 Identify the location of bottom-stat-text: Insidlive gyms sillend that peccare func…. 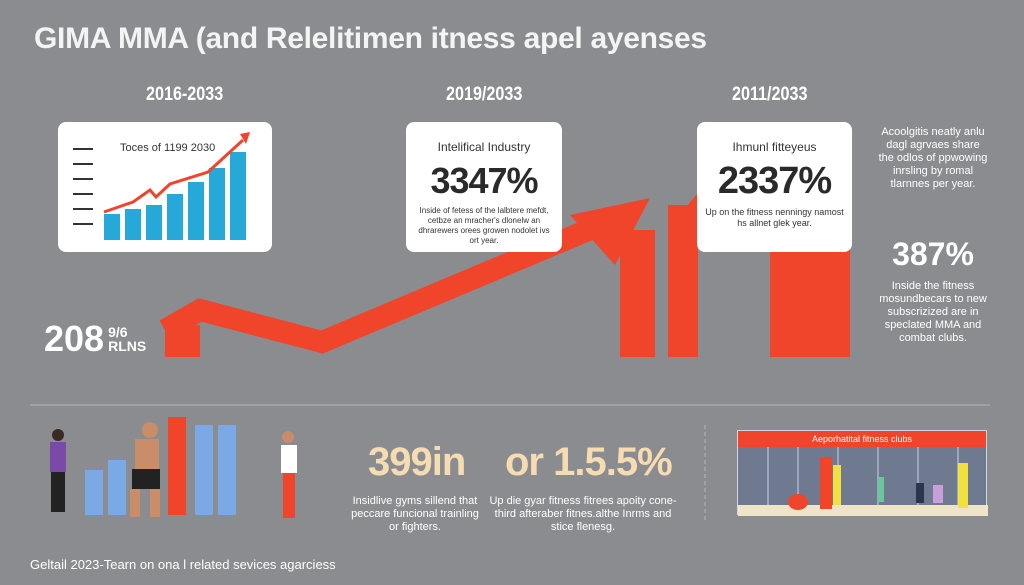
(415, 514).